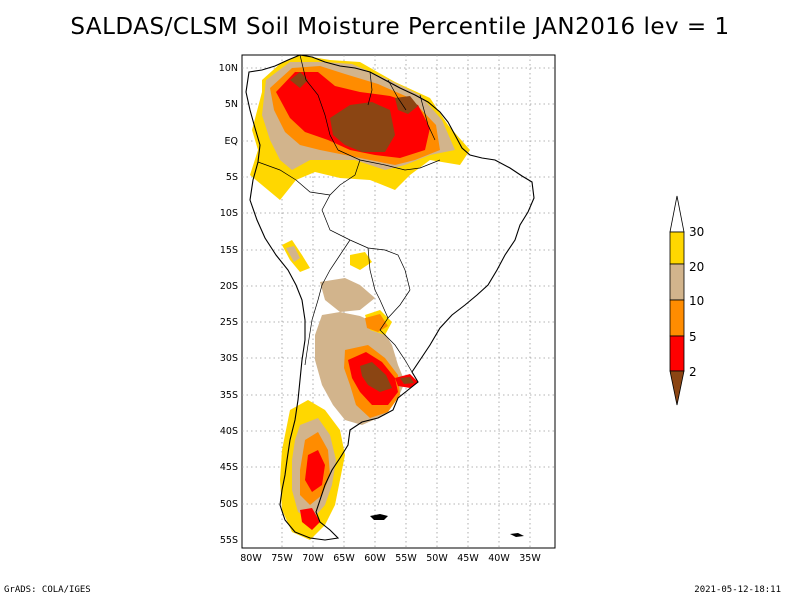 Image resolution: width=800 pixels, height=600 pixels. What do you see at coordinates (349, 213) in the screenshot?
I see `country-borders` at bounding box center [349, 213].